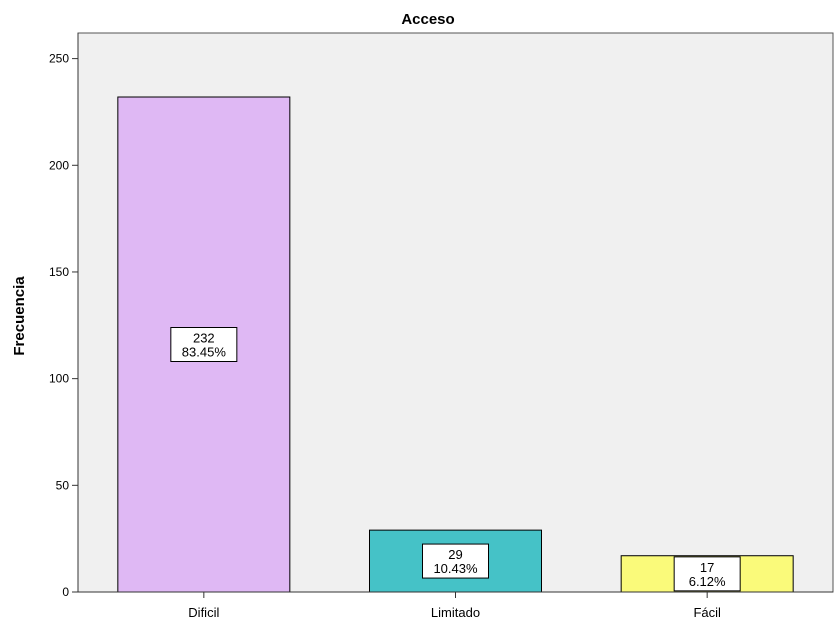  I want to click on y-tick-label: 100, so click(59, 379).